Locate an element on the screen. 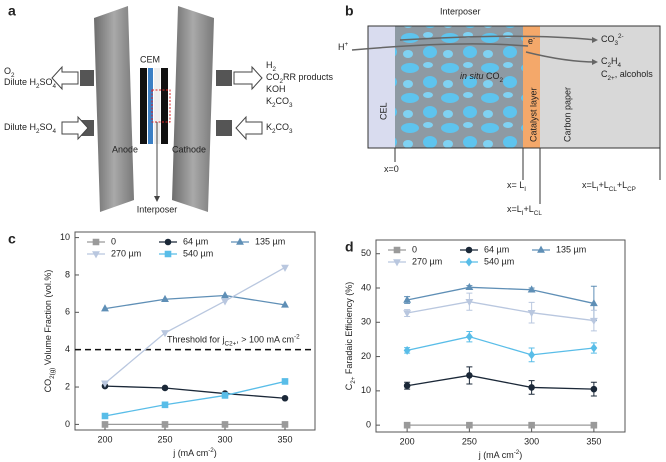 The height and width of the screenshot is (462, 666). label: C2H4 is located at coordinates (611, 62).